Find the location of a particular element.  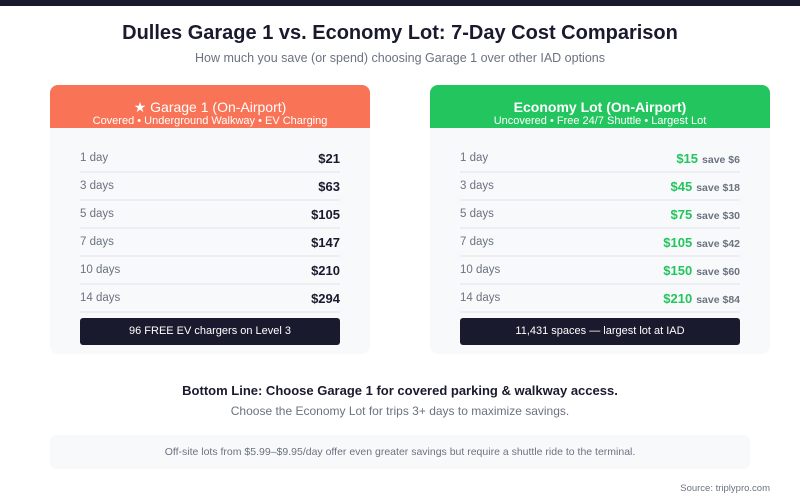

price-value: $75 is located at coordinates (681, 214).